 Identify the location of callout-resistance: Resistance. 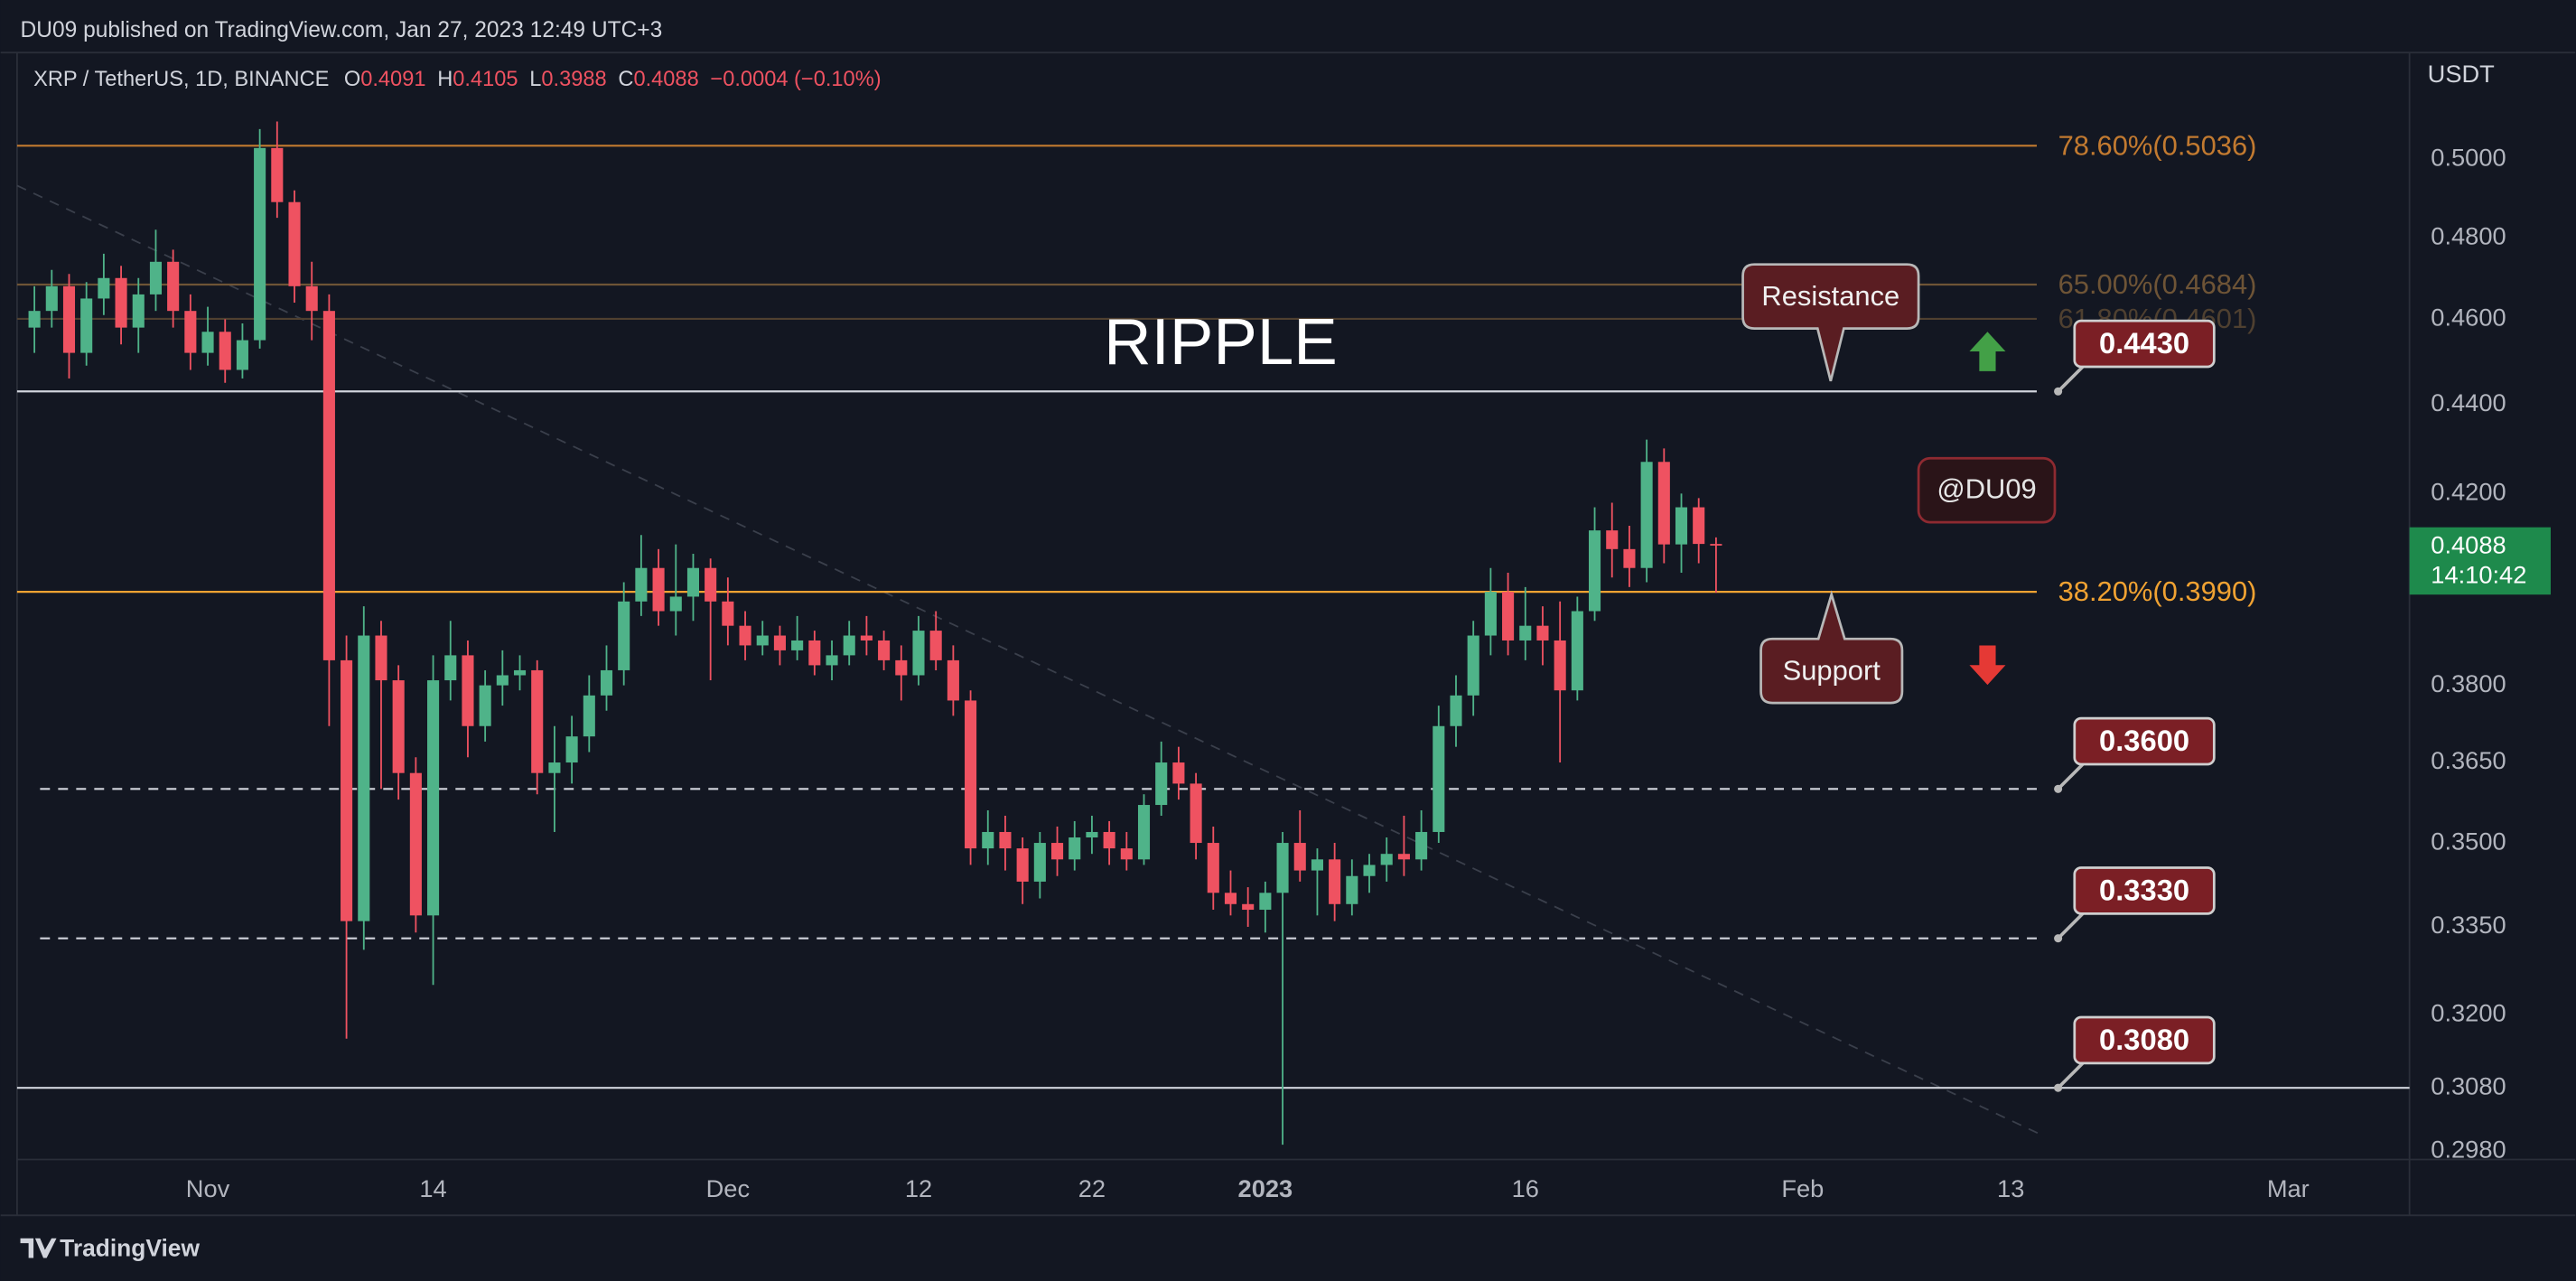
(1831, 322).